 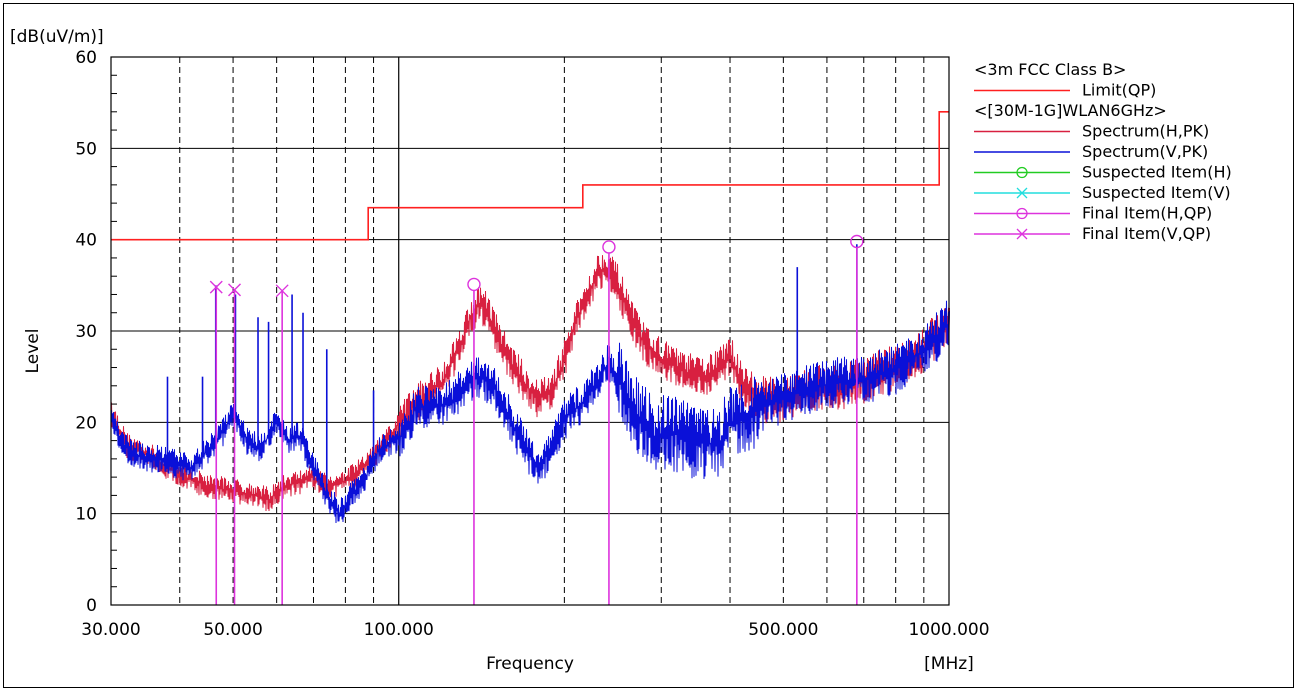 What do you see at coordinates (1145, 151) in the screenshot?
I see `legend-label: Spectrum(V,PK)` at bounding box center [1145, 151].